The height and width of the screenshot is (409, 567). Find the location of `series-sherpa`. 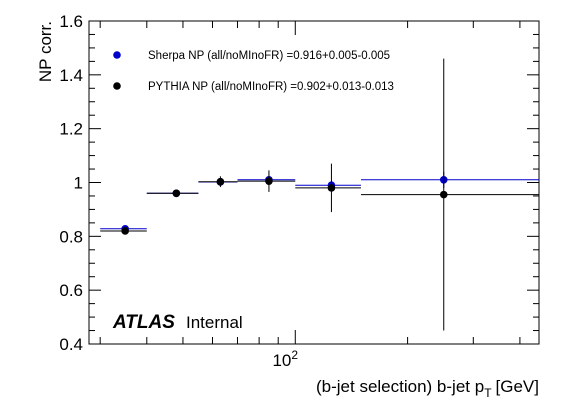

series-sherpa is located at coordinates (319, 202).